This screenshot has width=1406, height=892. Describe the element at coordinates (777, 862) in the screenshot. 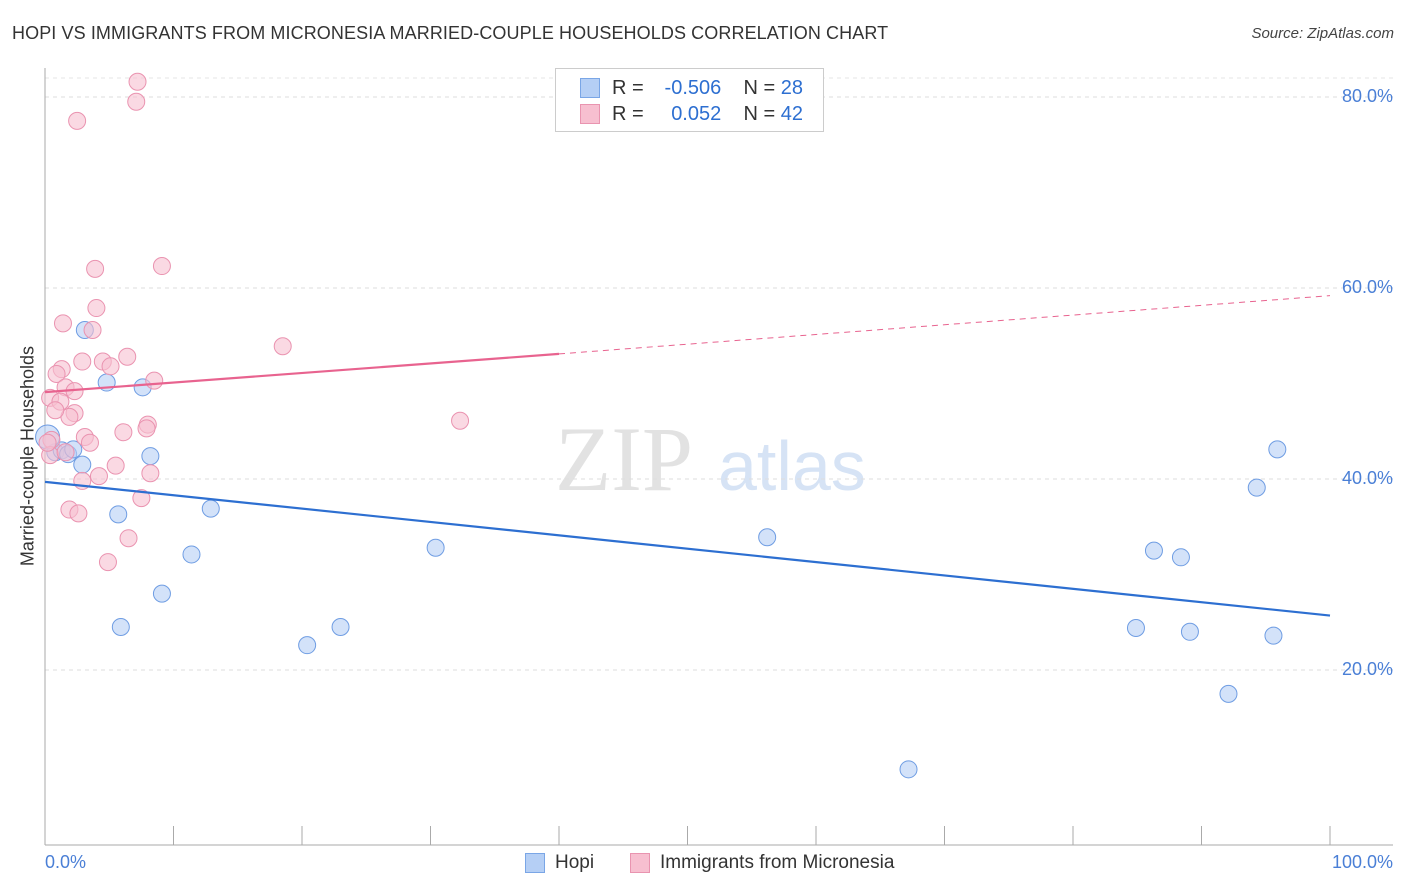

I see `legend-label: Immigrants from Micronesia` at that location.